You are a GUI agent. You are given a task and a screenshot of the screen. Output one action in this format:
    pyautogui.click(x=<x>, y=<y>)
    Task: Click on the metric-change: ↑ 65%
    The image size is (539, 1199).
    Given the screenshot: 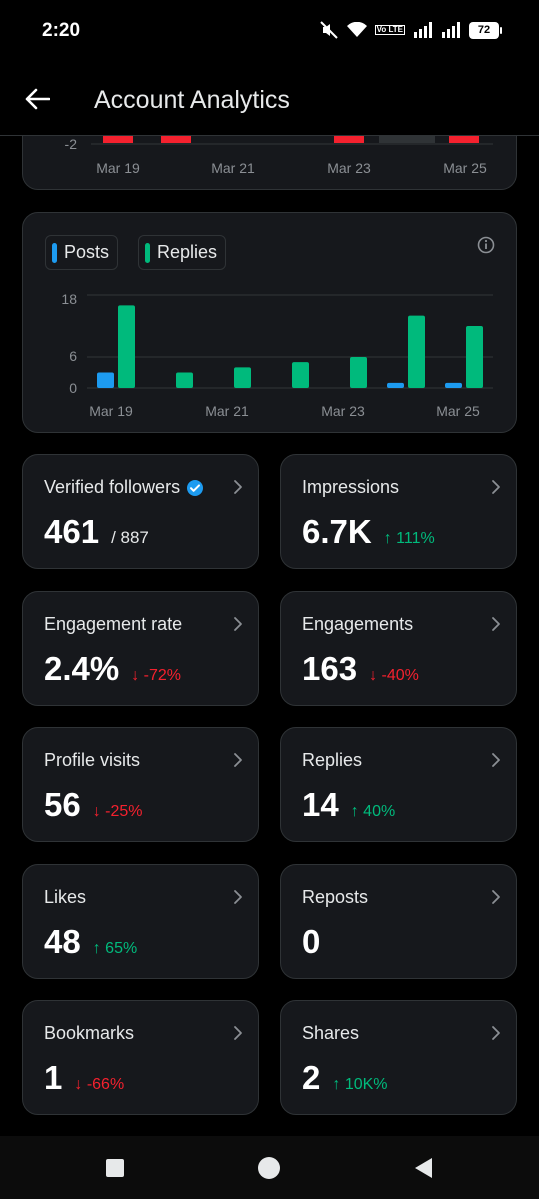 What is the action you would take?
    pyautogui.click(x=115, y=949)
    